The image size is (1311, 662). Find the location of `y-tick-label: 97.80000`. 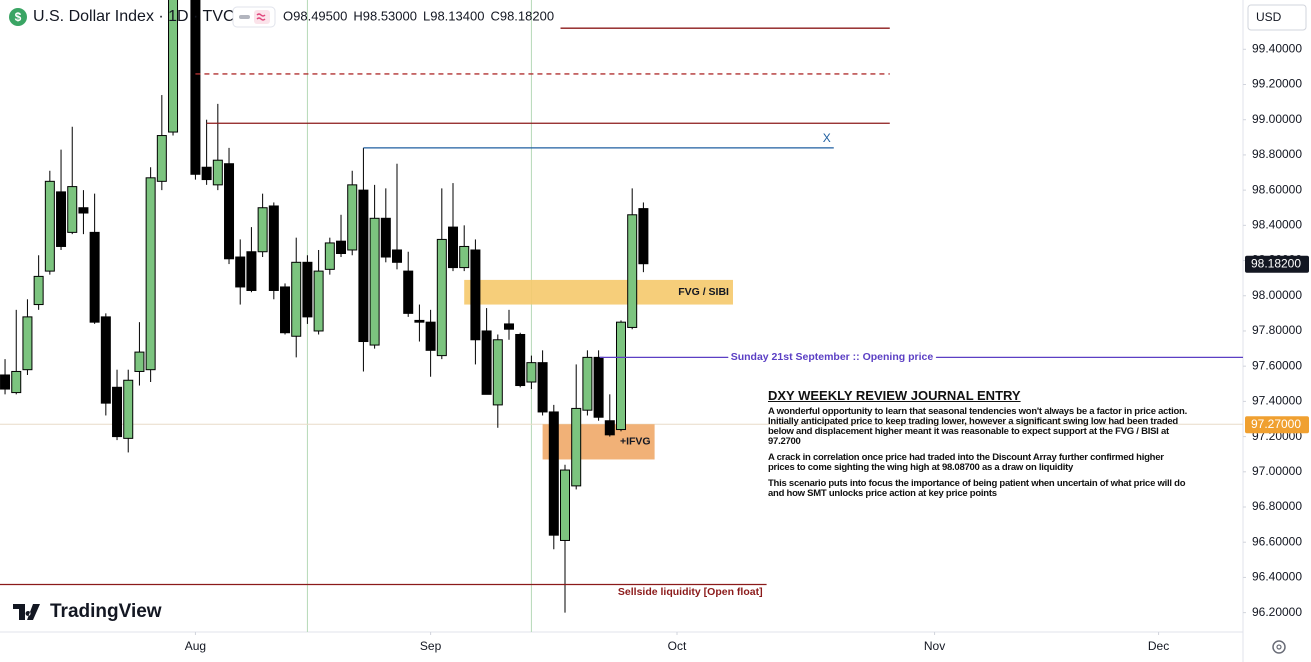

y-tick-label: 97.80000 is located at coordinates (1277, 330).